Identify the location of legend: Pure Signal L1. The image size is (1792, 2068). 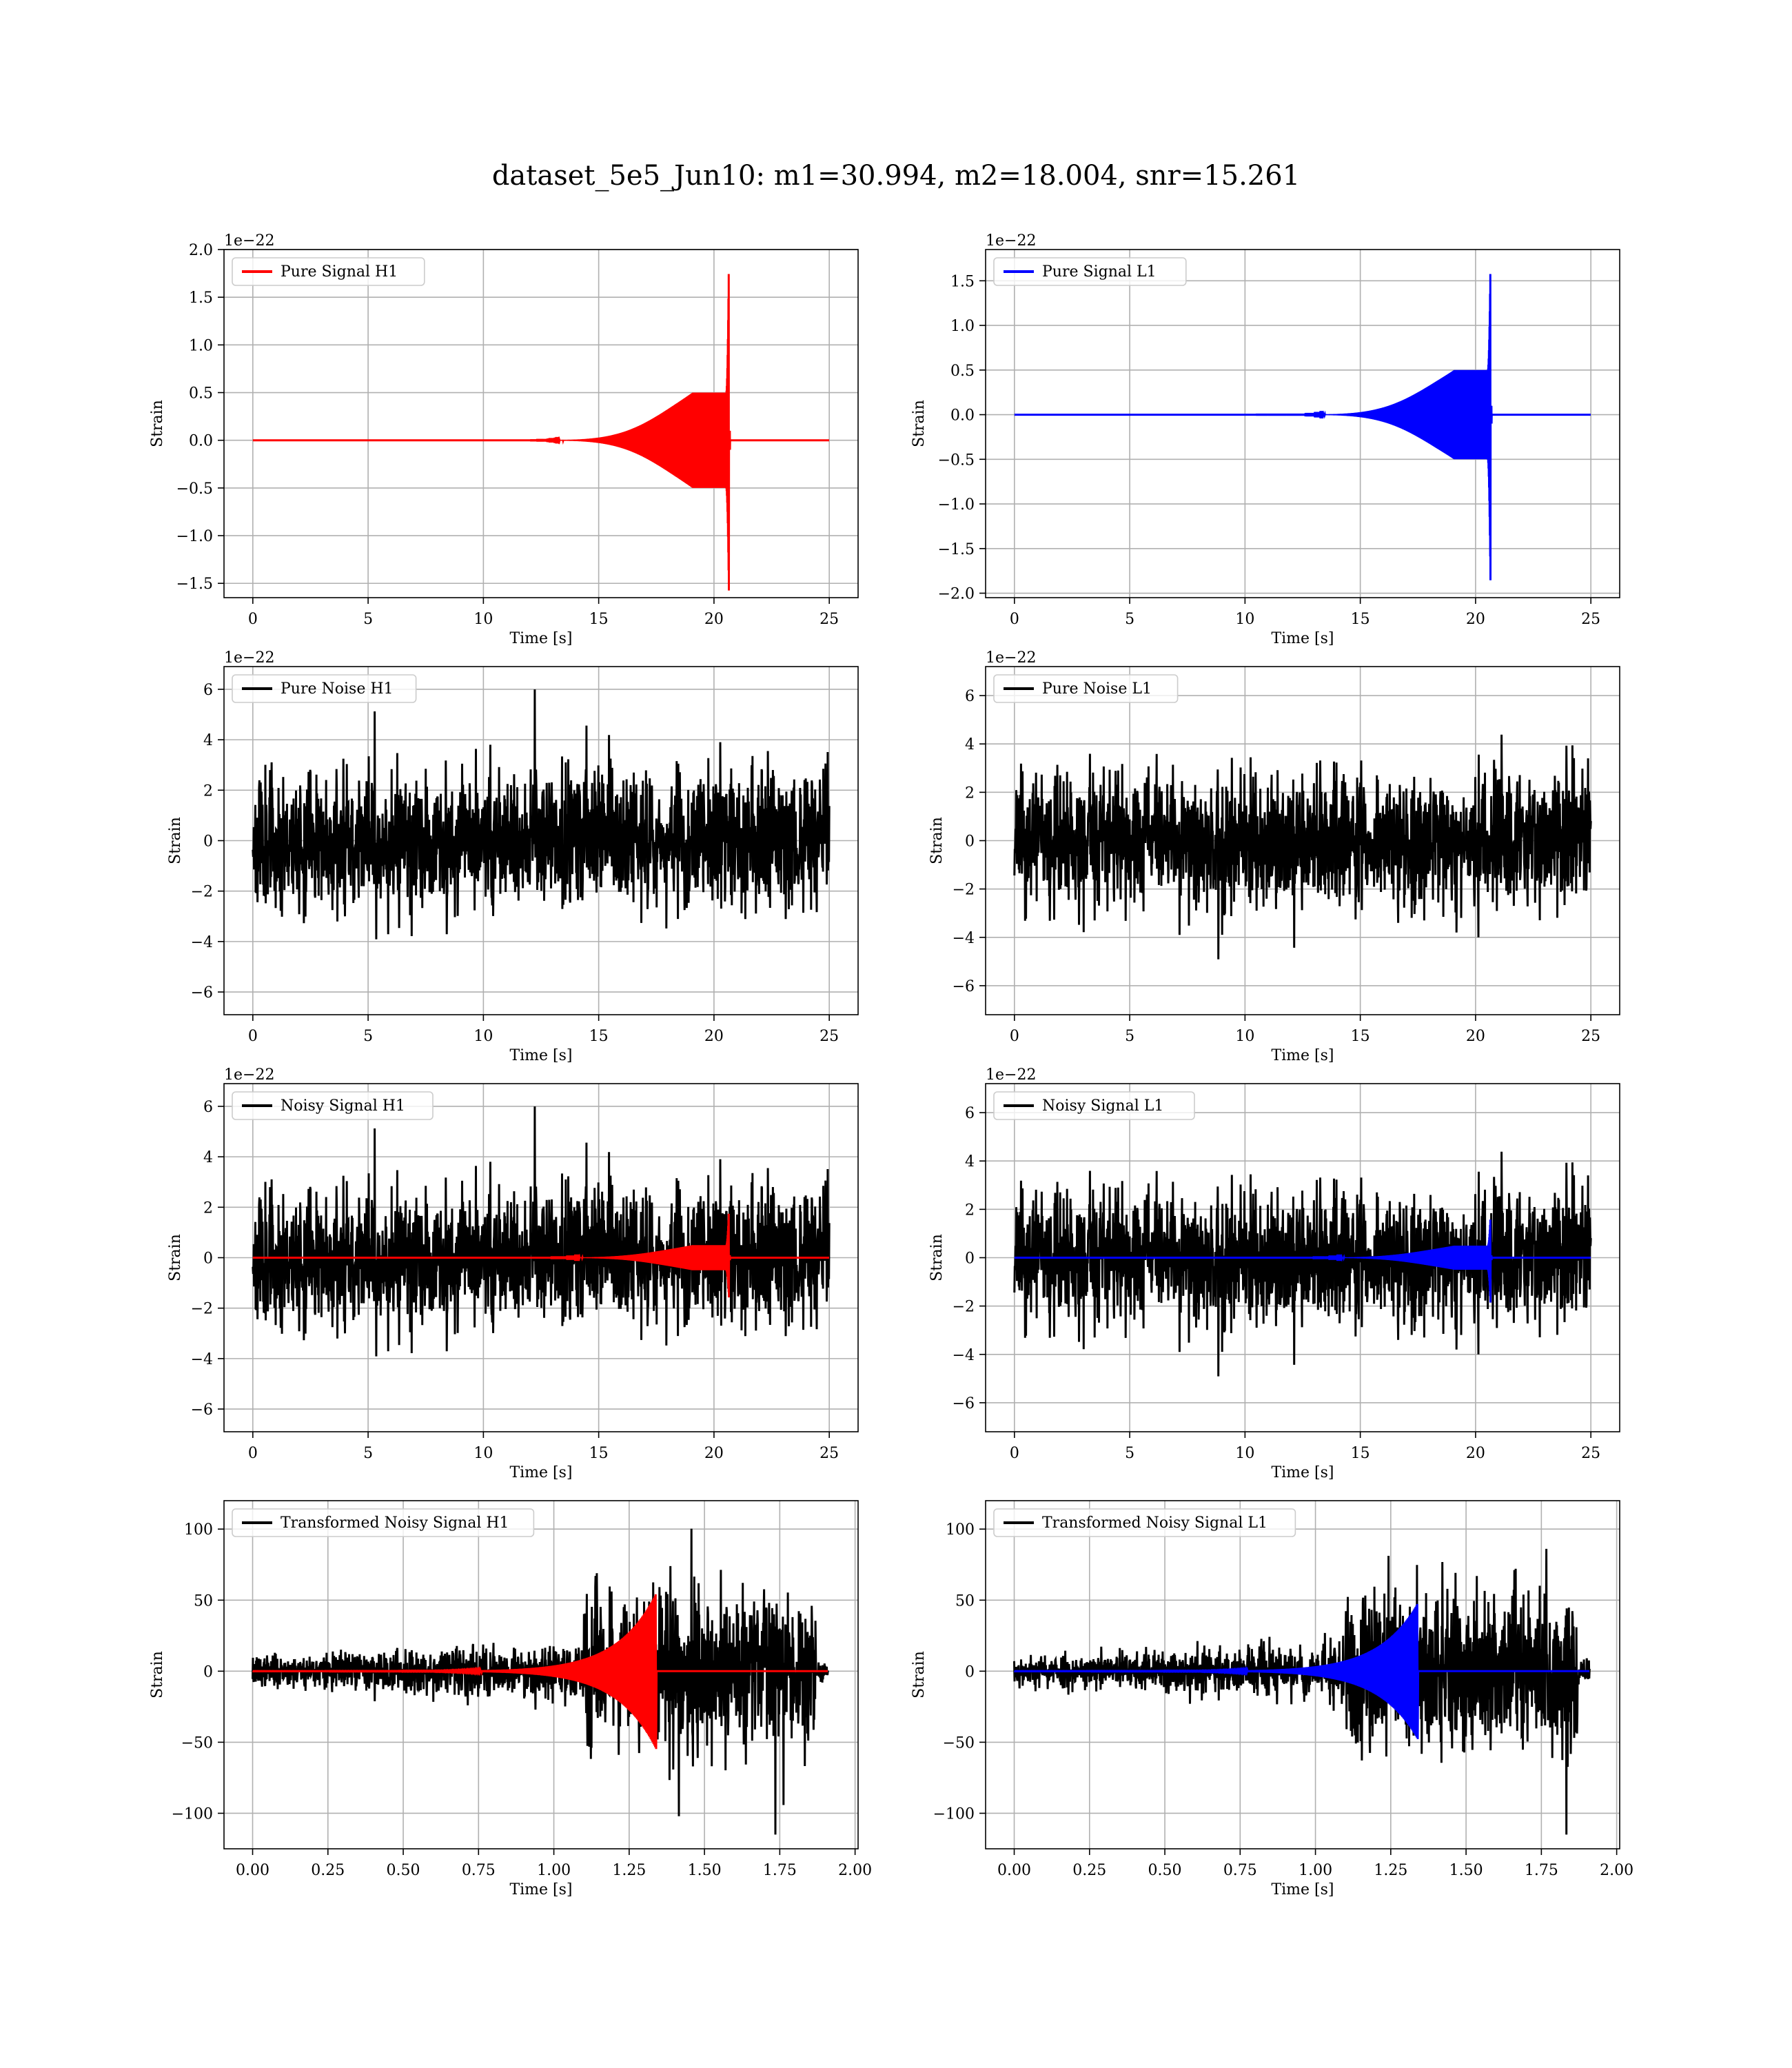
(1090, 271).